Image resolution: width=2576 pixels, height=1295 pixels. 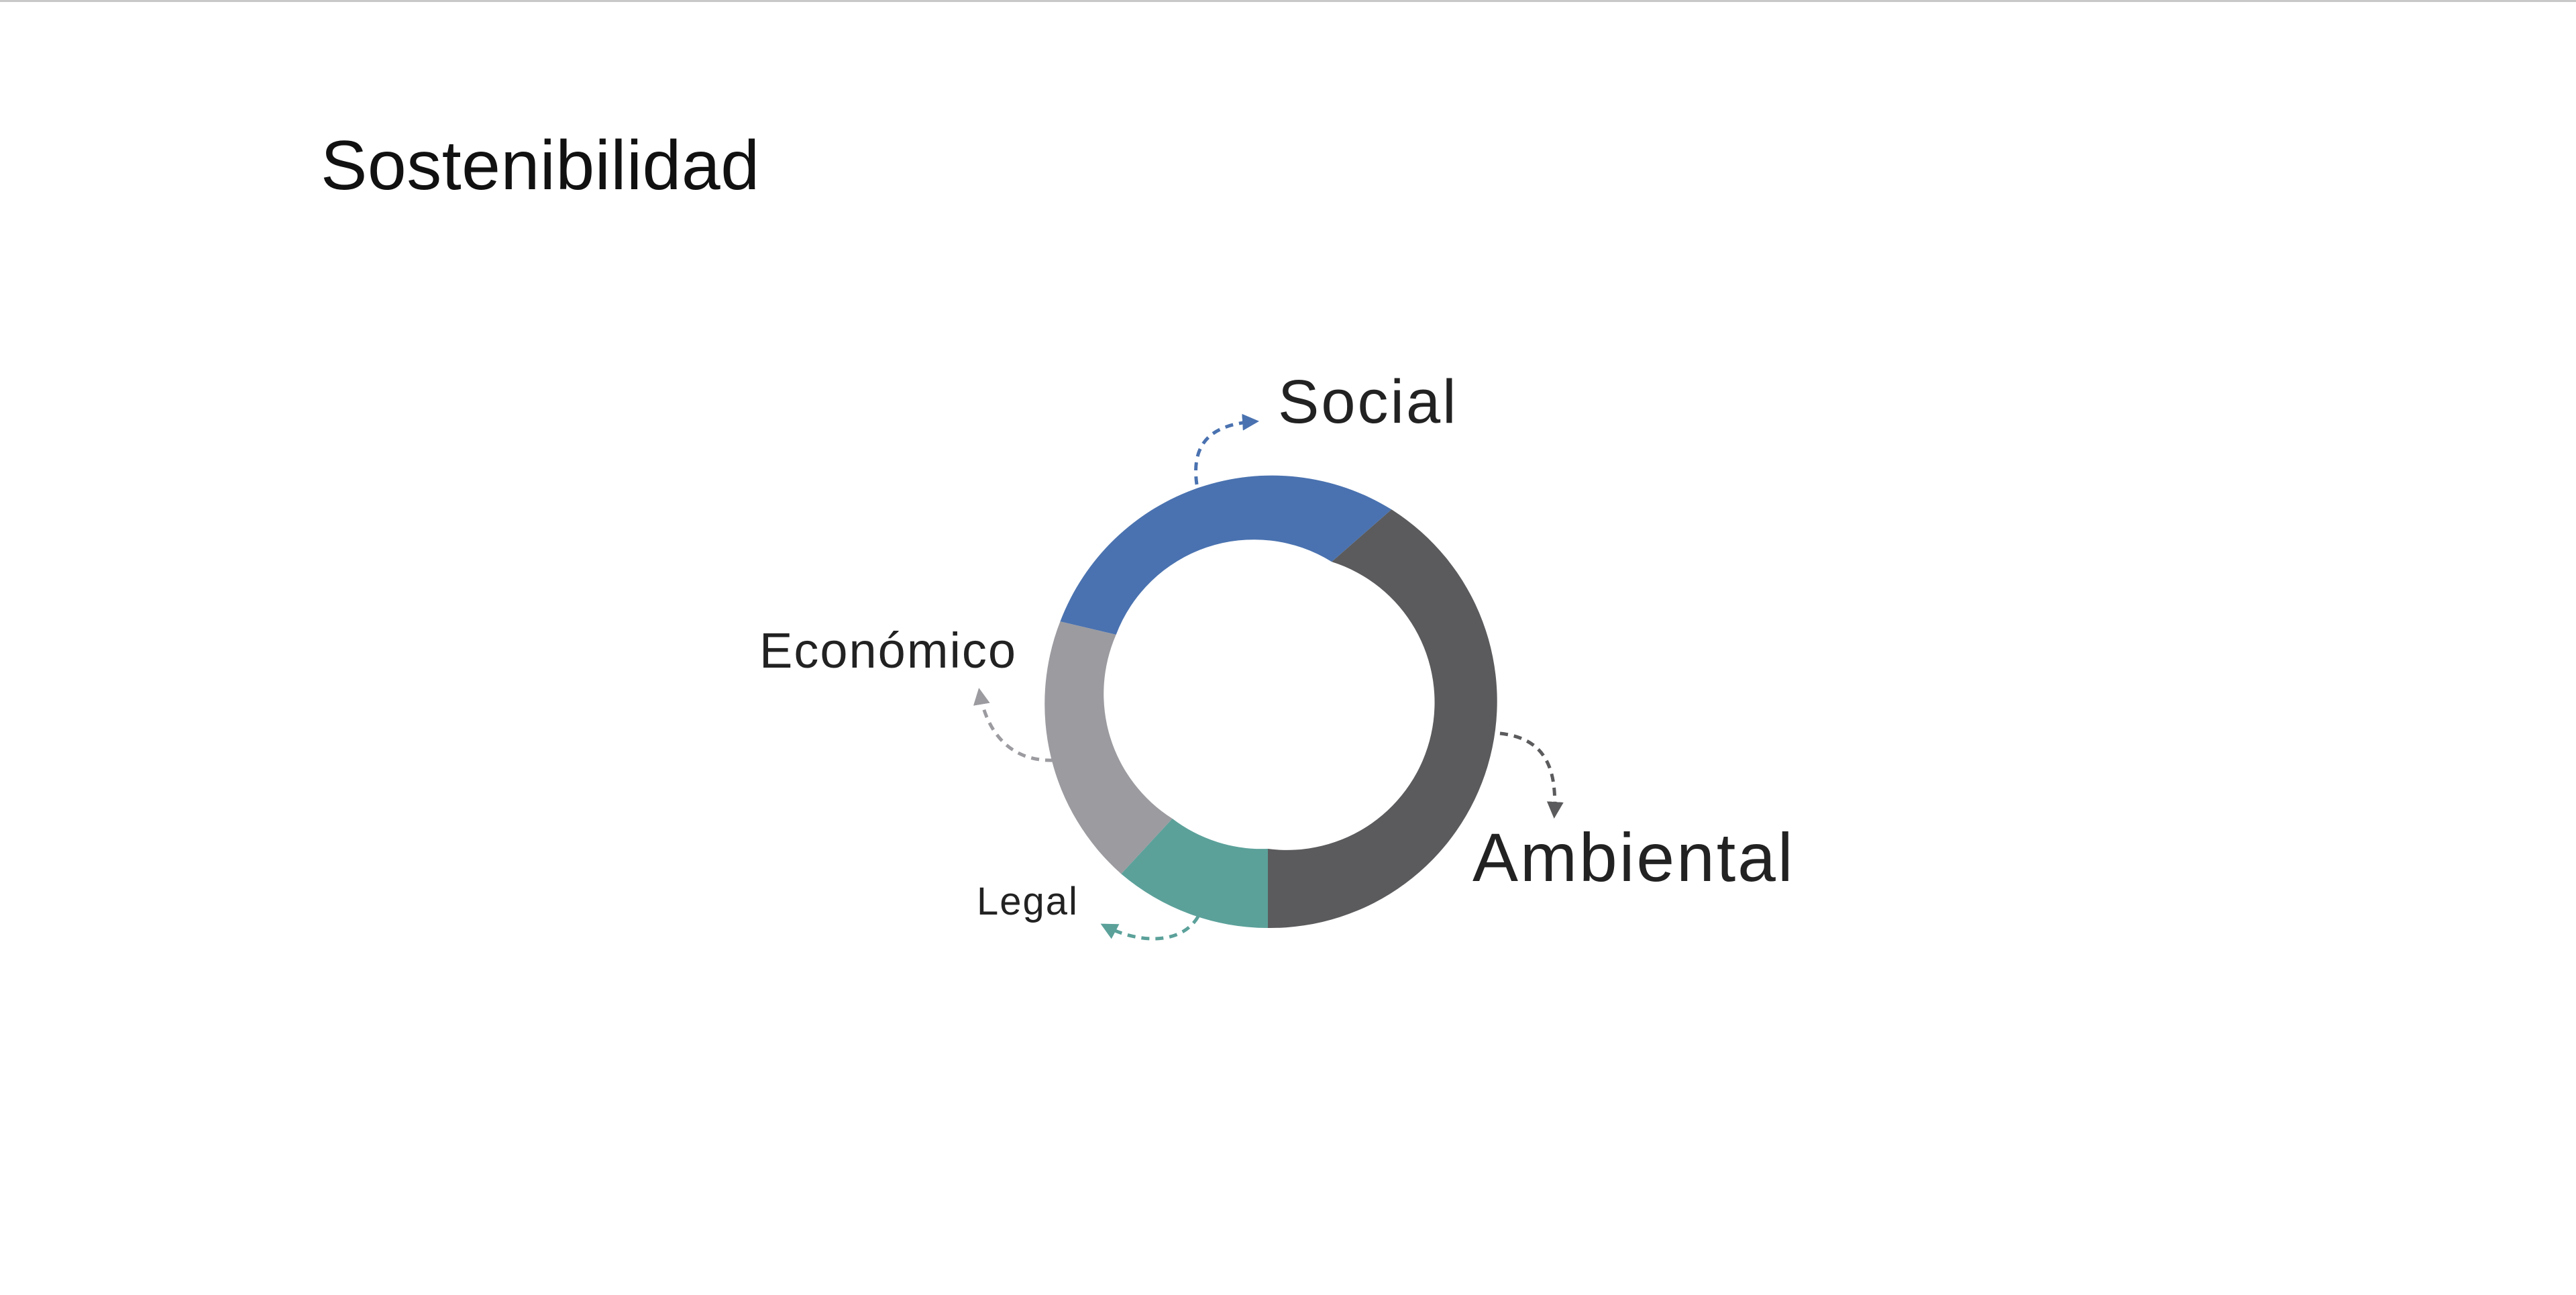 What do you see at coordinates (1226, 555) in the screenshot?
I see `ring-segment-social` at bounding box center [1226, 555].